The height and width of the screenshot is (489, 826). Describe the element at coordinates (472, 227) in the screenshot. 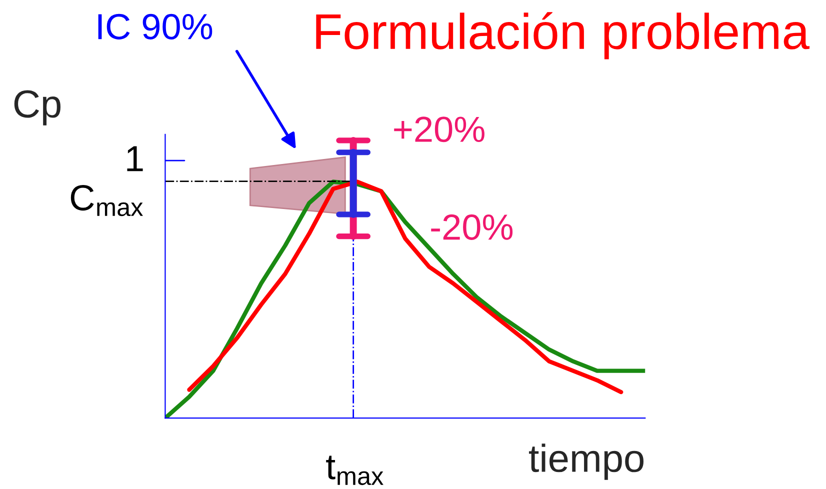

I see `annotation: -20%` at that location.